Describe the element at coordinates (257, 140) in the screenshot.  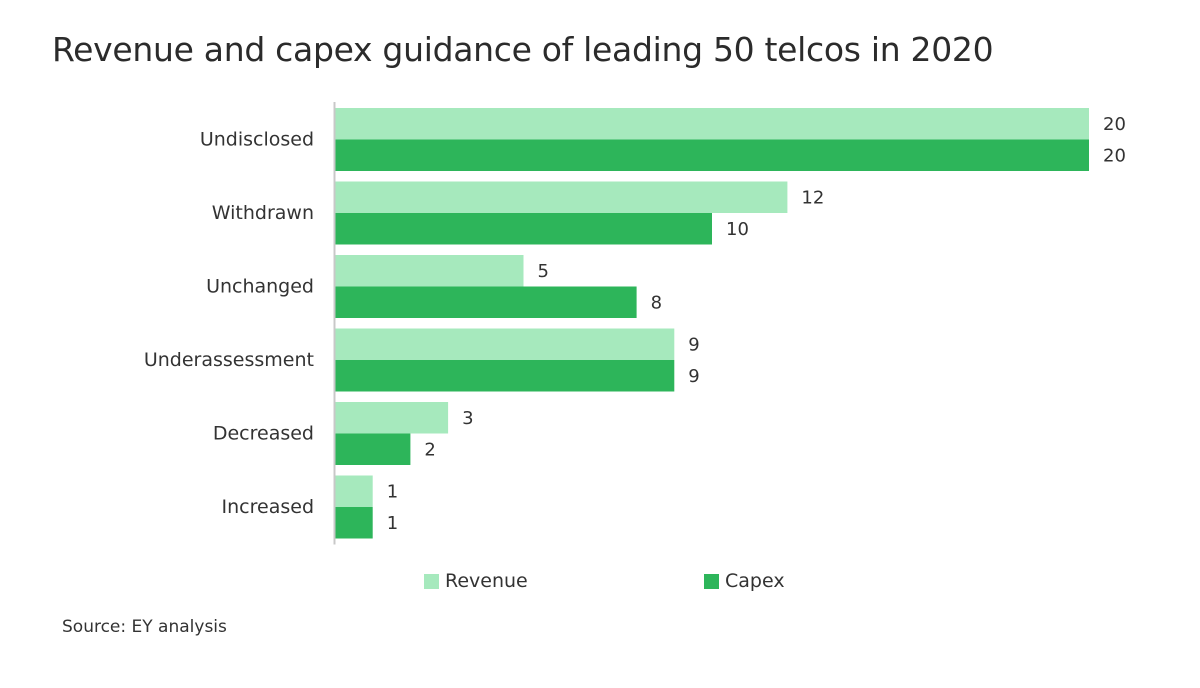
I see `category-label-undisclosed: Undisclosed` at that location.